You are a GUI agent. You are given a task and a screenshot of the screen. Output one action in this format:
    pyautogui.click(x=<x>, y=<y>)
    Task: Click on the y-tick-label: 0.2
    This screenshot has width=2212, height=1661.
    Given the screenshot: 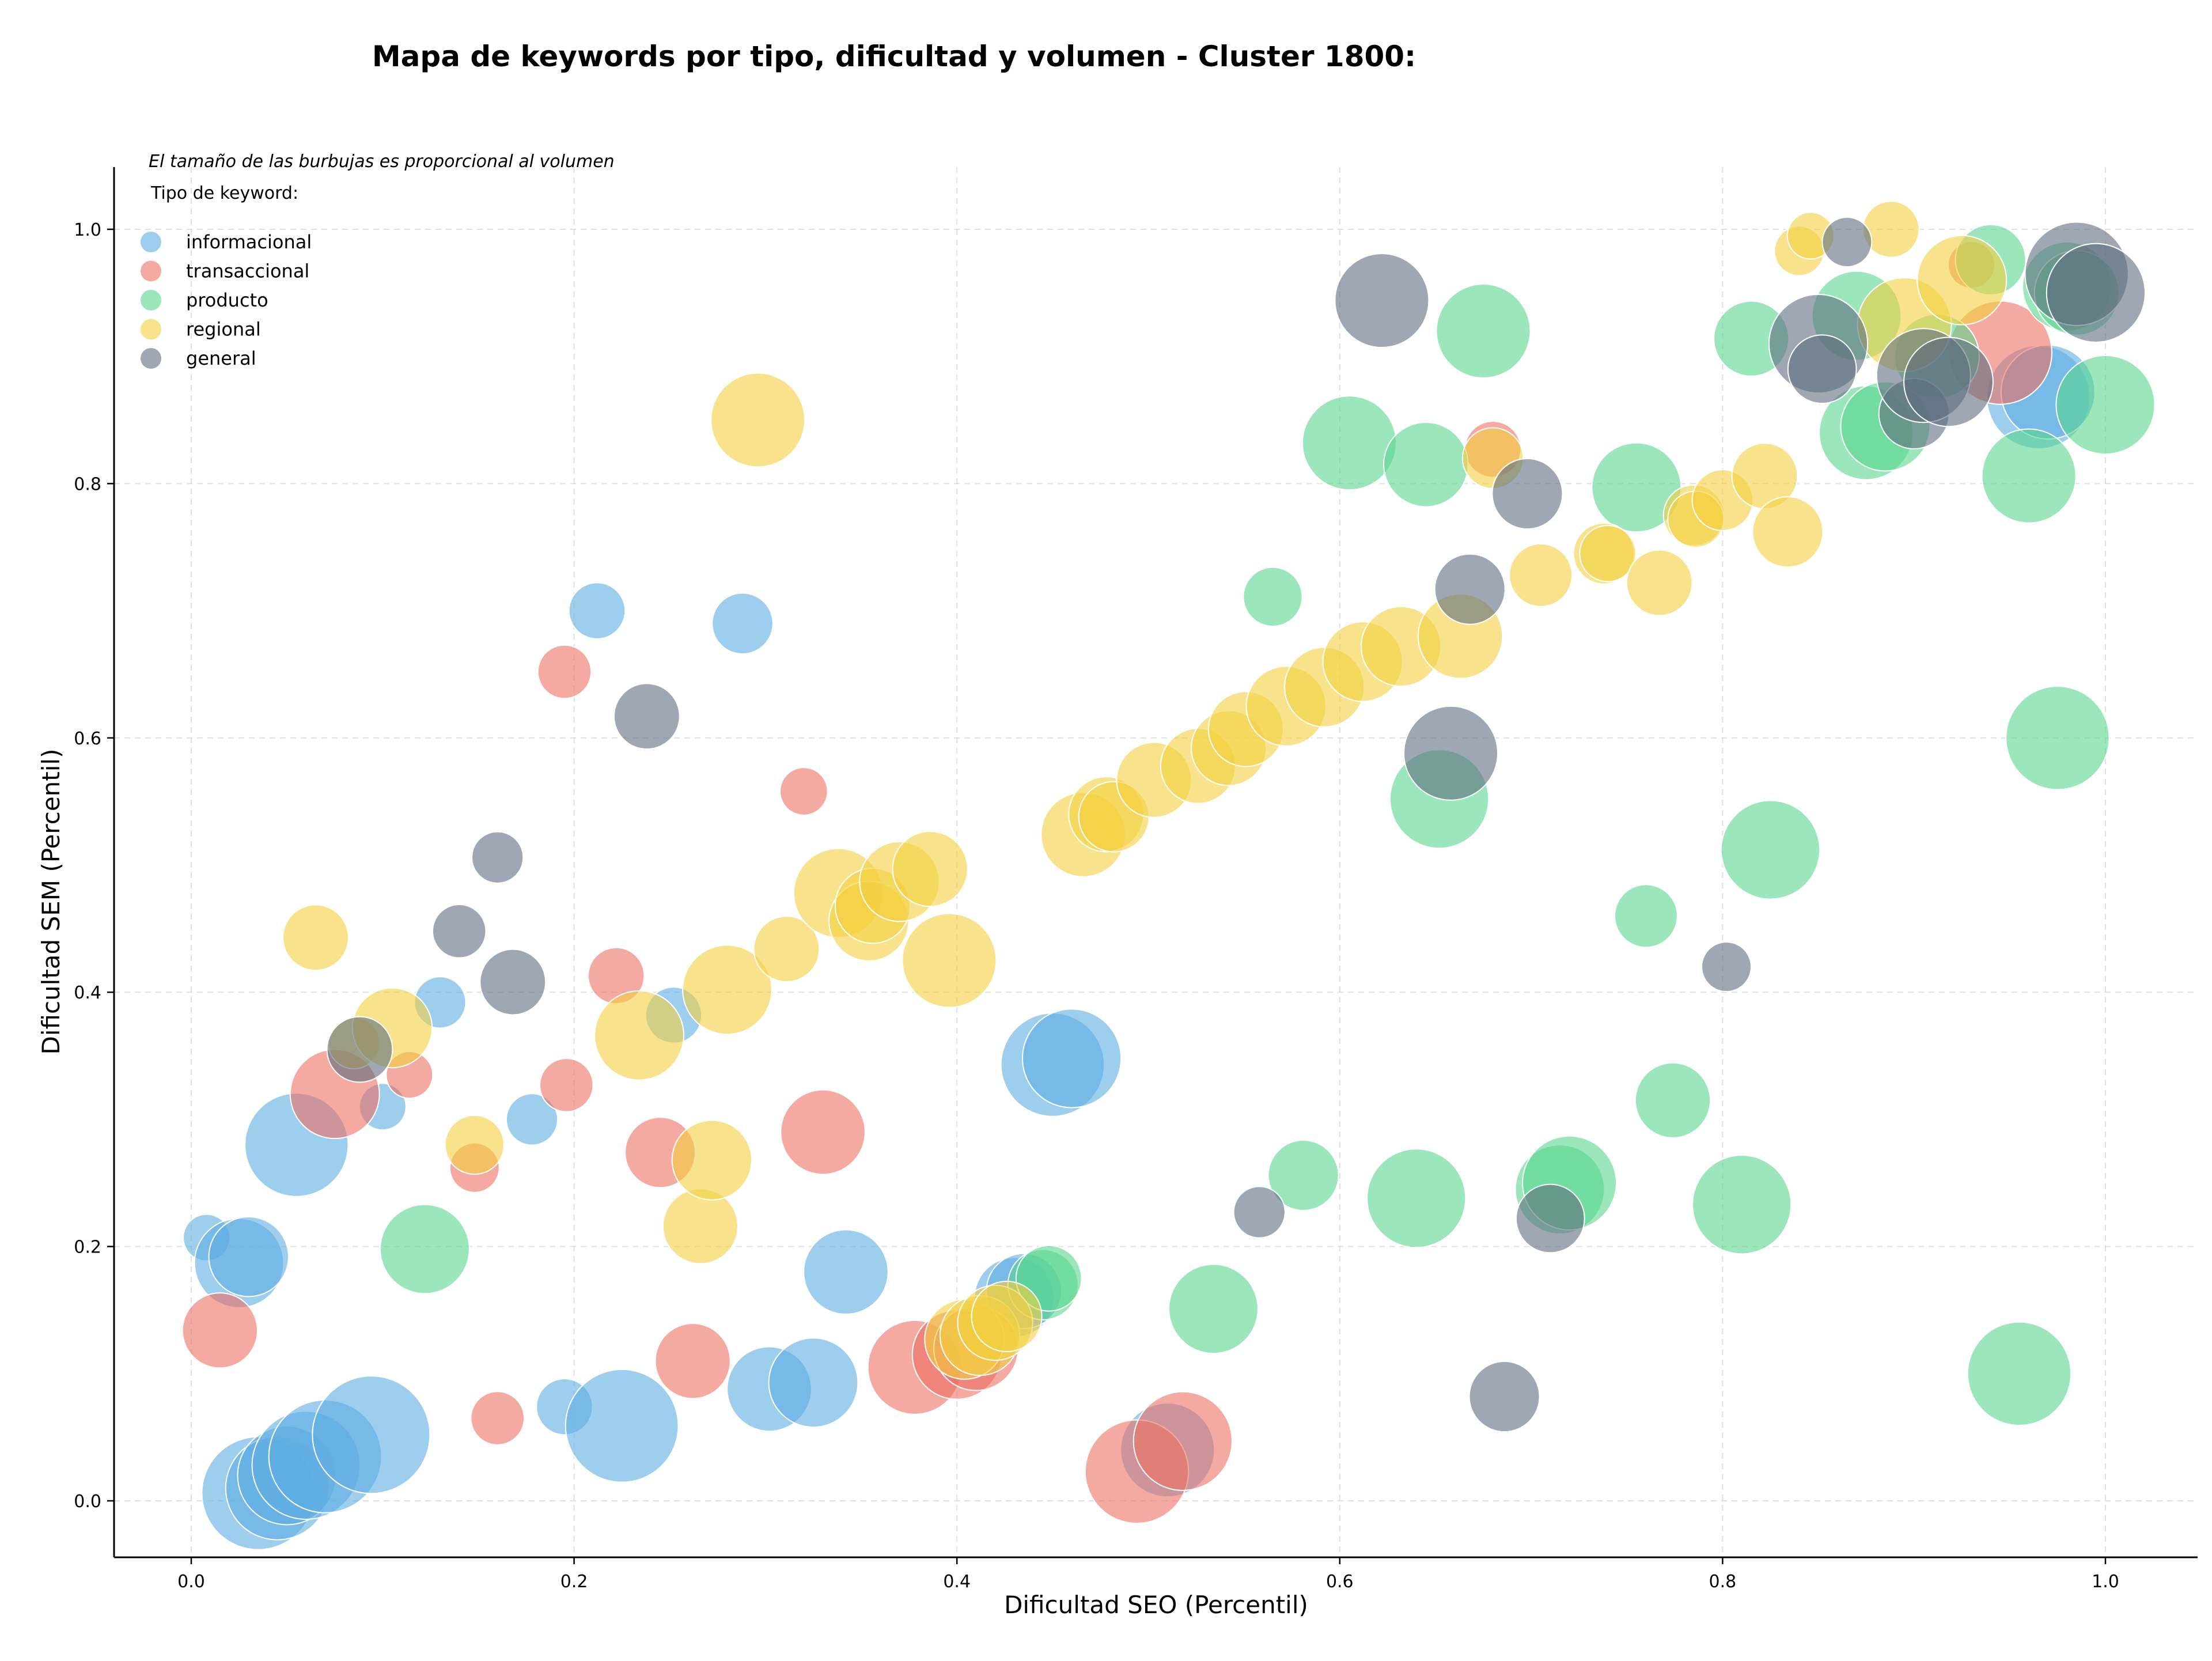 What is the action you would take?
    pyautogui.click(x=87, y=1248)
    